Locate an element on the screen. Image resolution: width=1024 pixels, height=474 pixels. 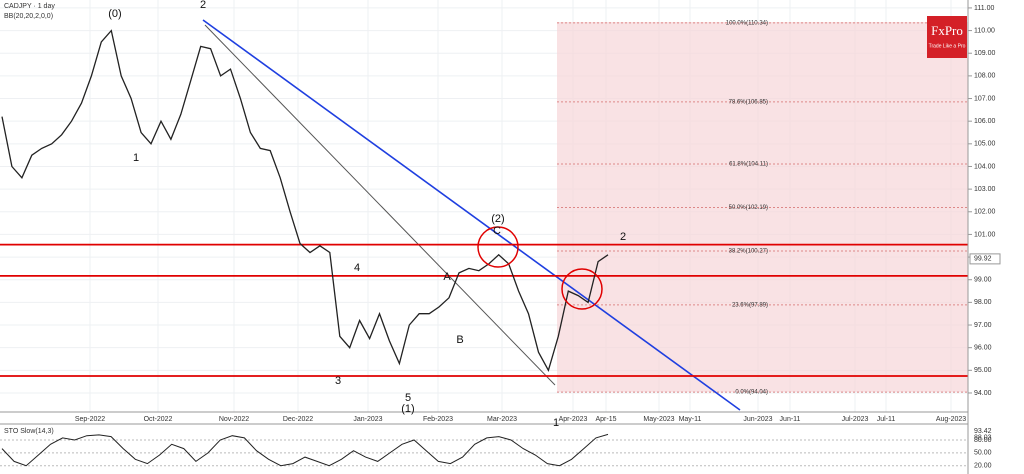
x-tick-label: Feb-2023 is located at coordinates (438, 419).